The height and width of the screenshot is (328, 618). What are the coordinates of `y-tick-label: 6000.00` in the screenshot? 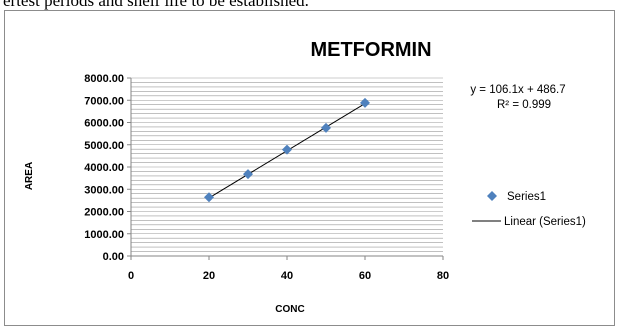 It's located at (104, 124).